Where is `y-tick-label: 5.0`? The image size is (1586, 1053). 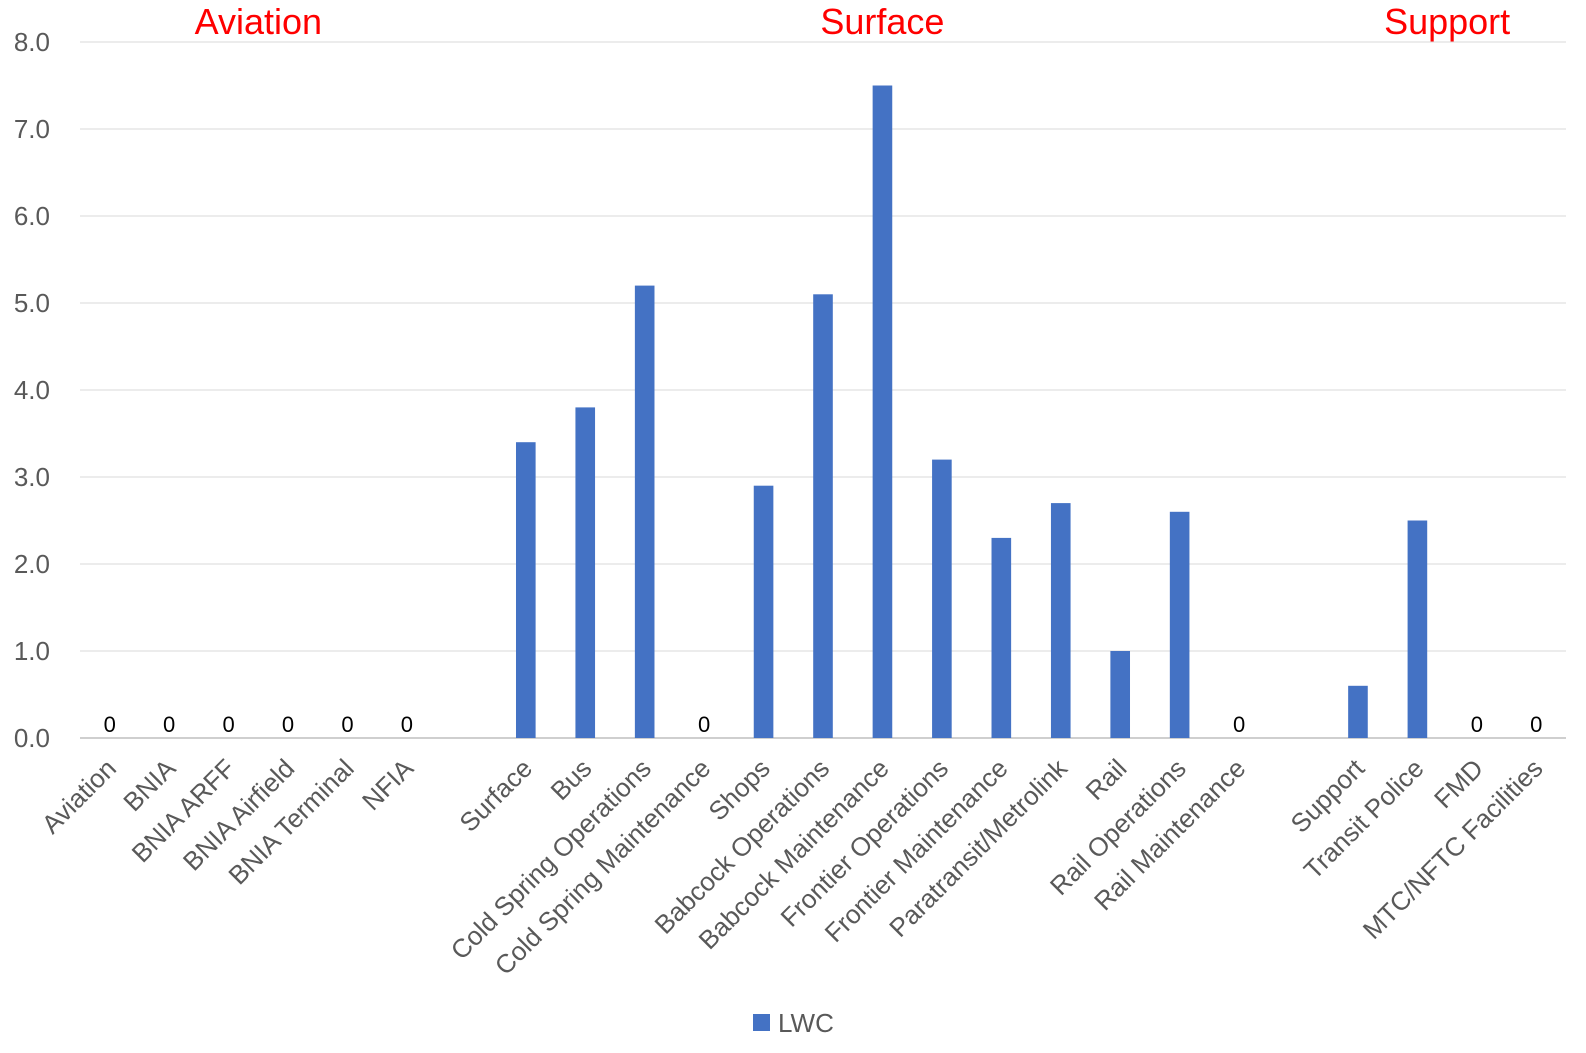 y-tick-label: 5.0 is located at coordinates (32, 303).